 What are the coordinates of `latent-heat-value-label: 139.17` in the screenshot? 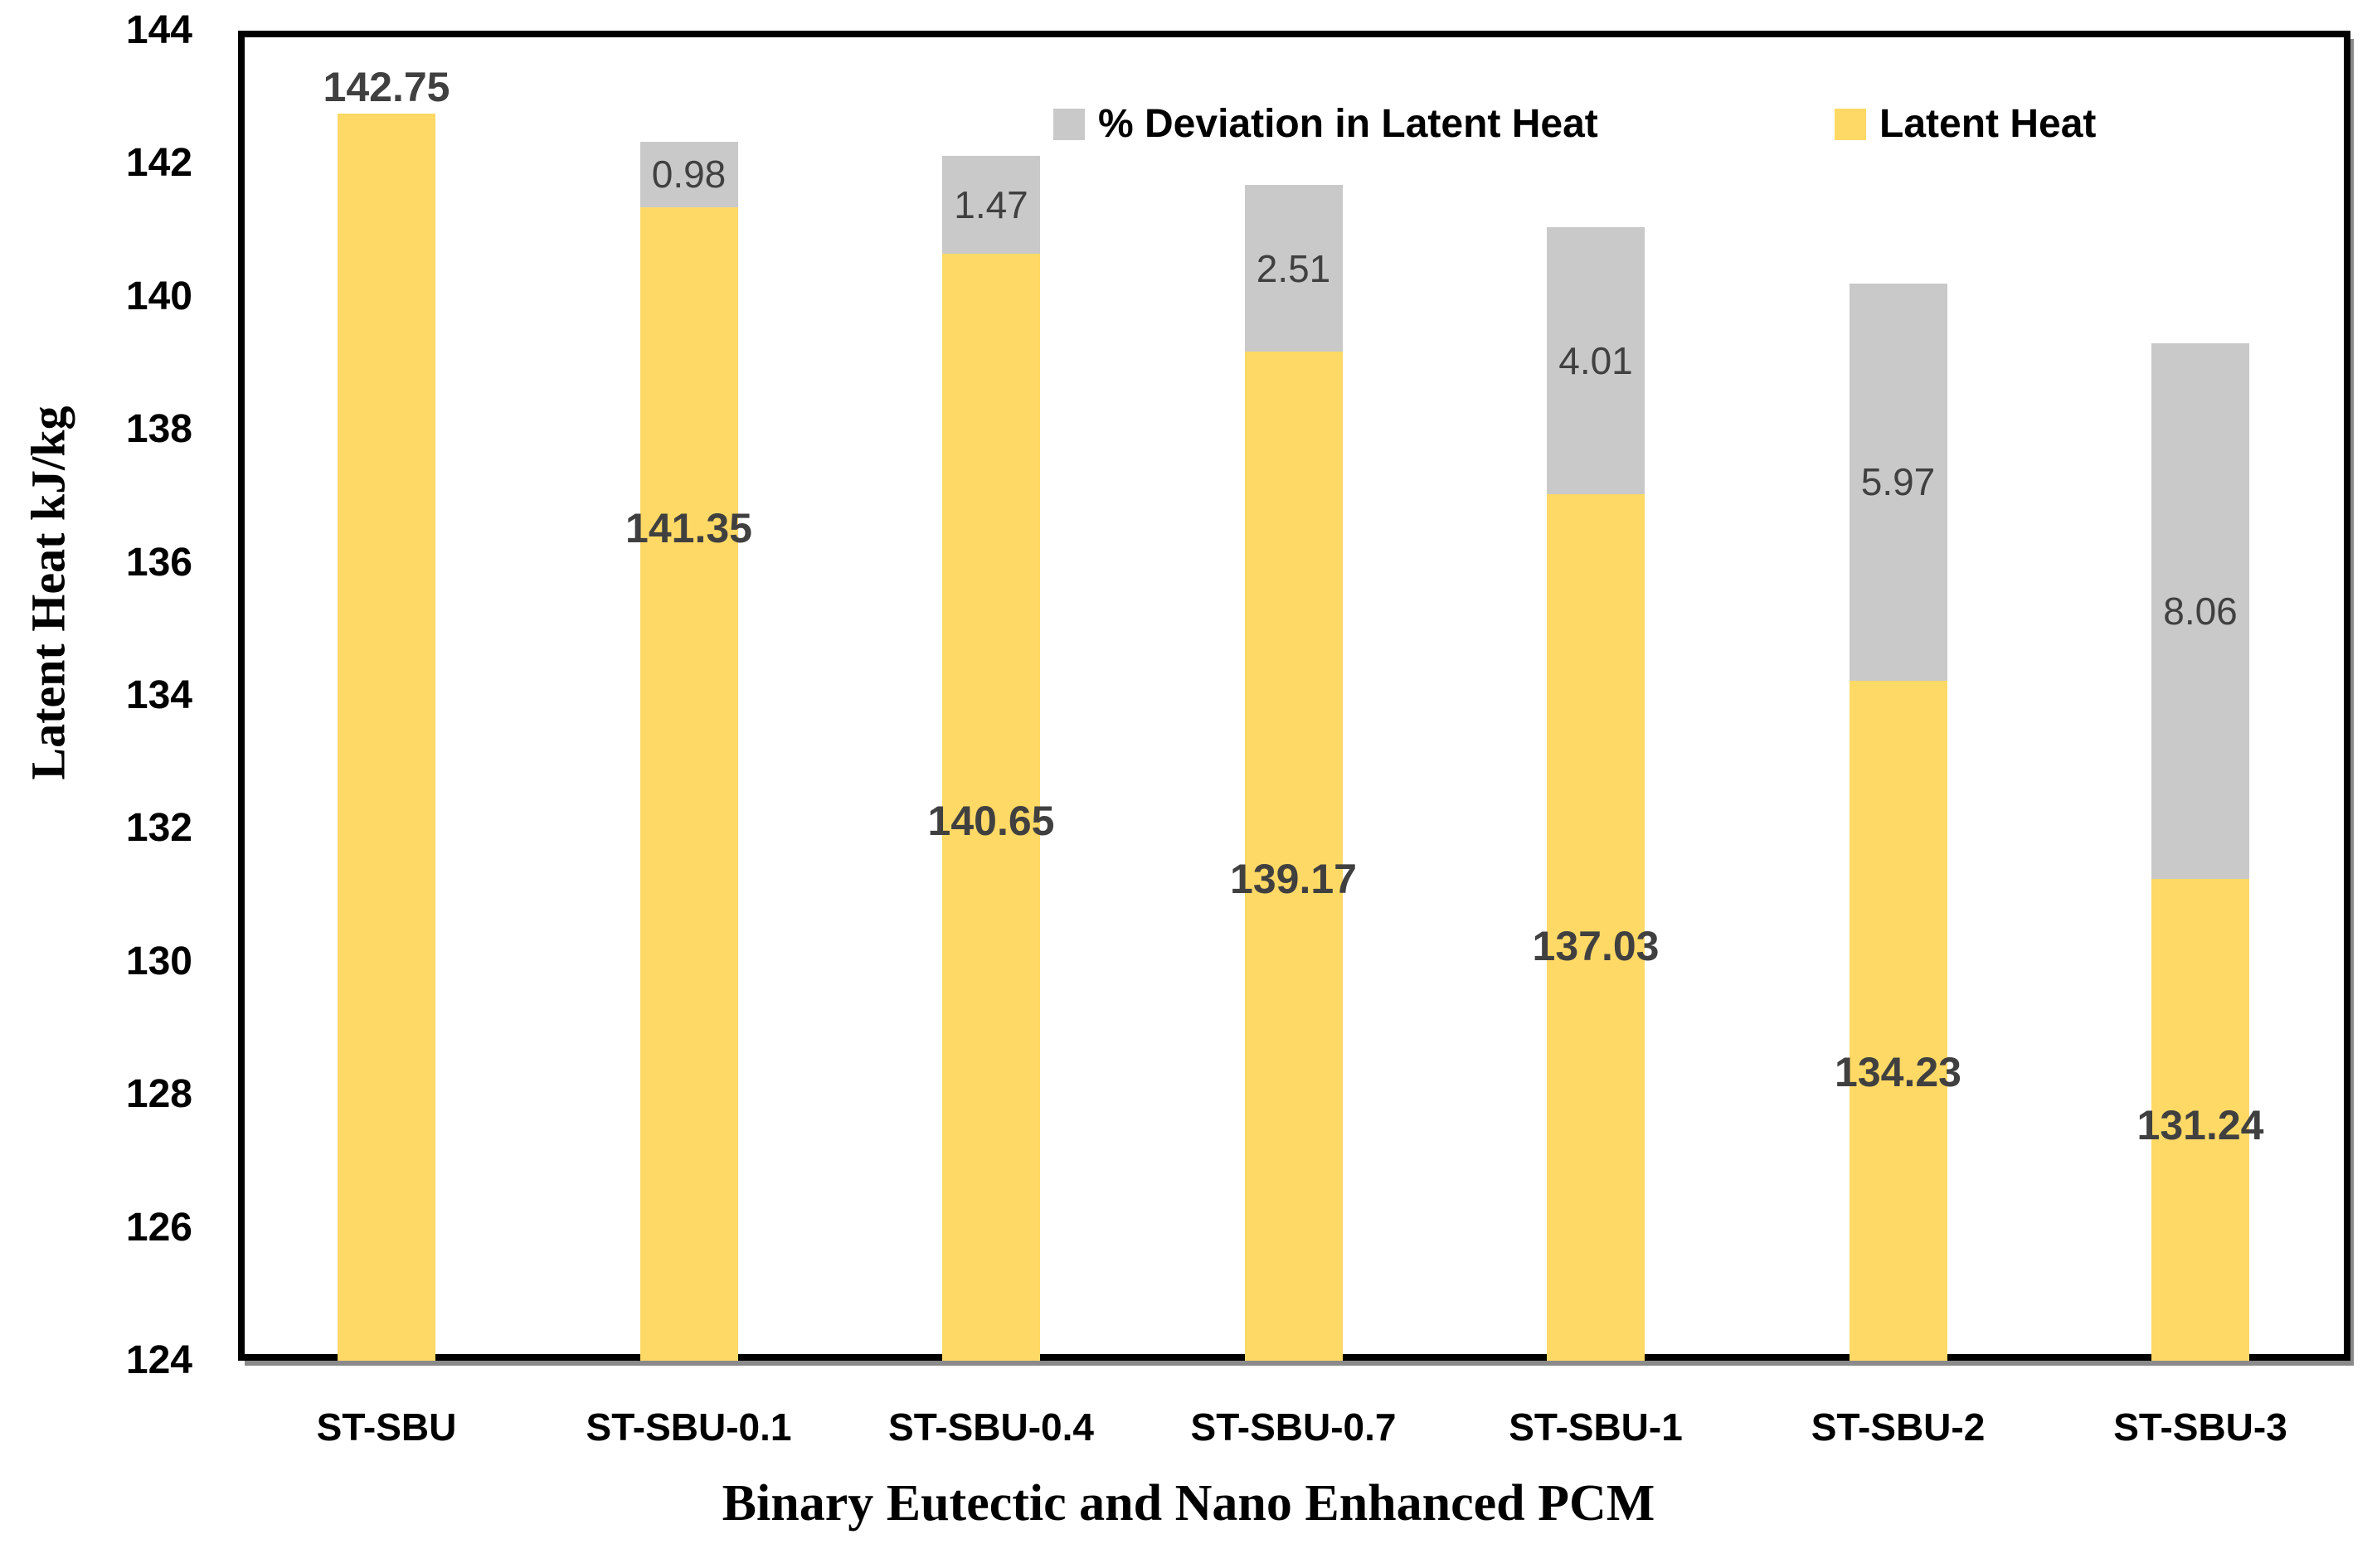 It's located at (1293, 879).